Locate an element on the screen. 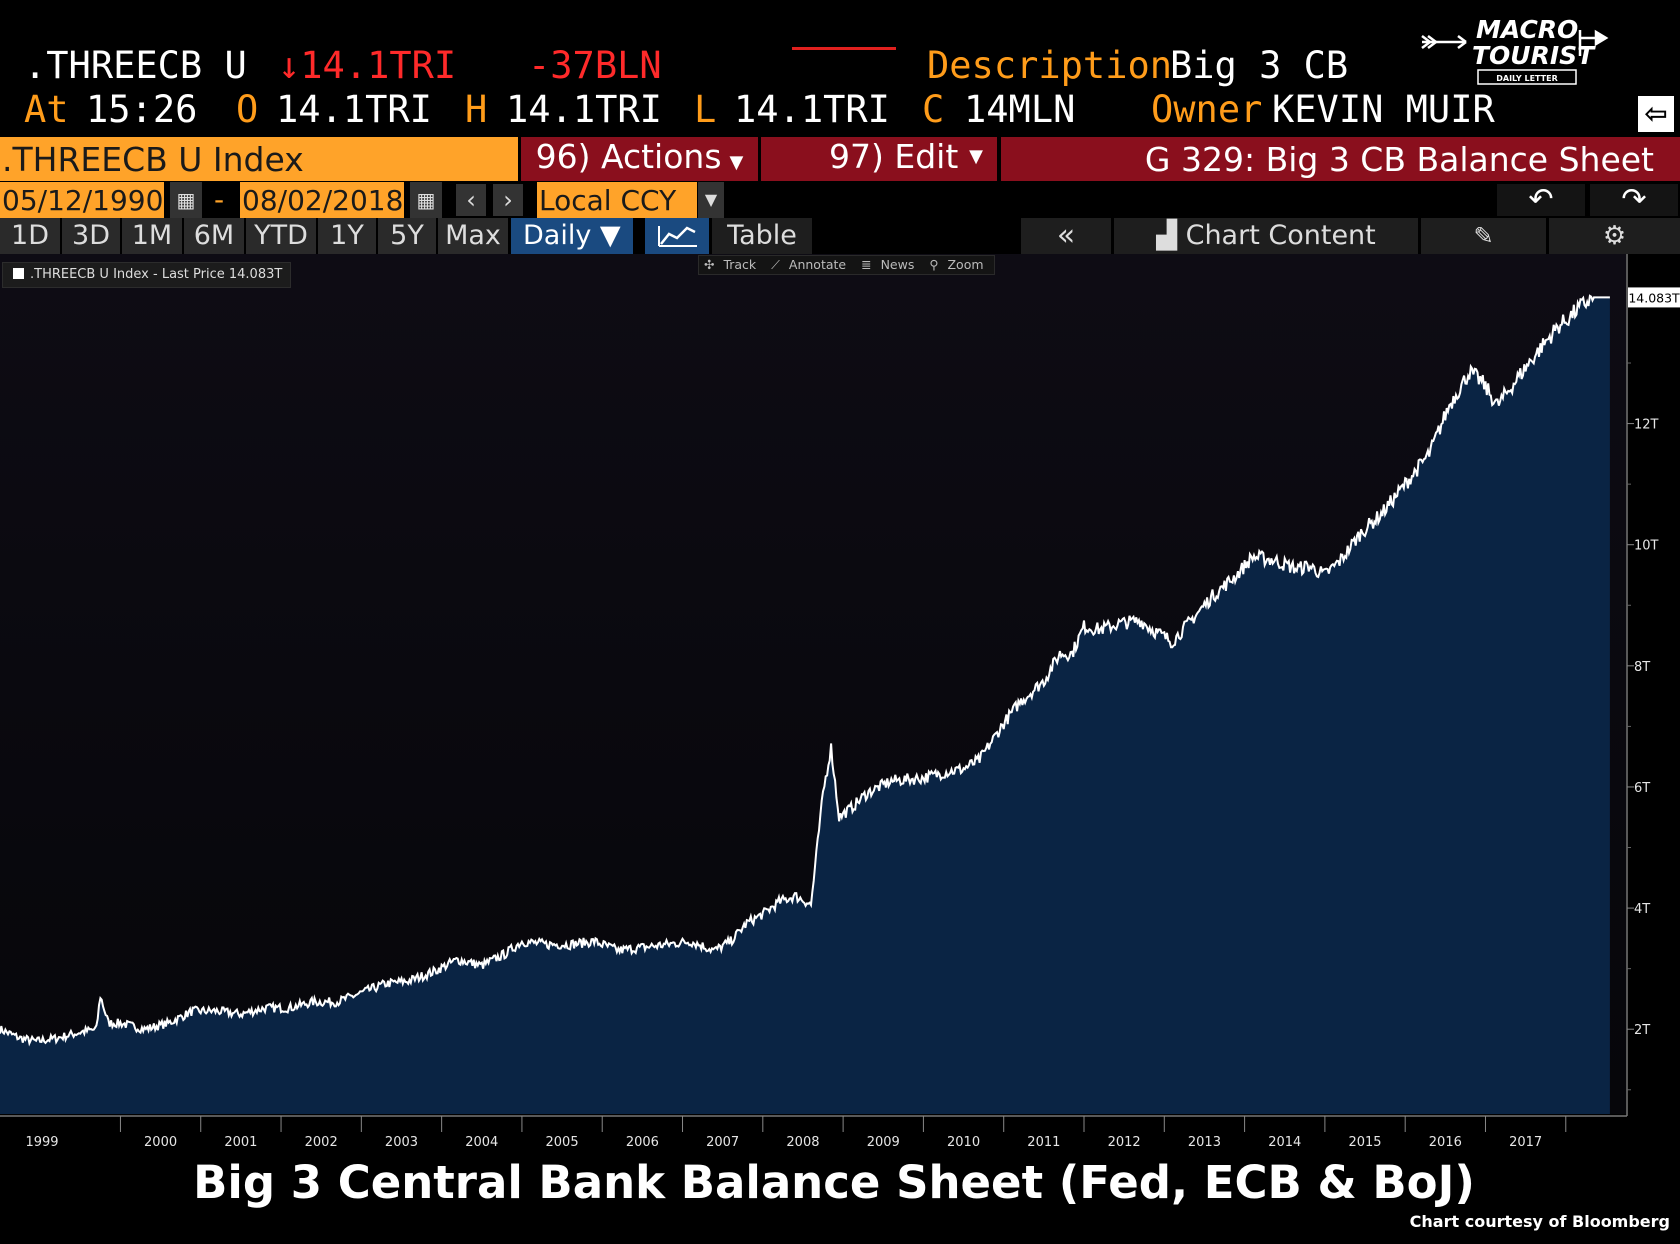 The width and height of the screenshot is (1680, 1244). range-1d: 1D is located at coordinates (30, 236).